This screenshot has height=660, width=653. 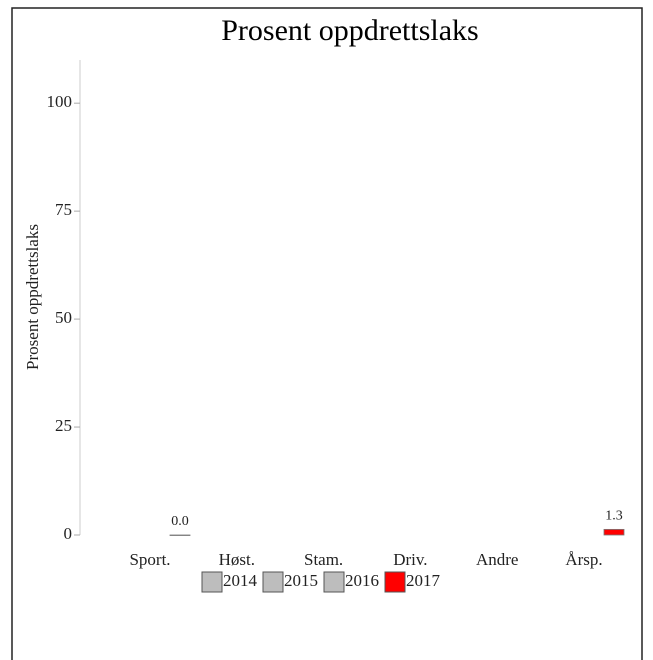 What do you see at coordinates (410, 559) in the screenshot?
I see `x-tick-label: Driv.` at bounding box center [410, 559].